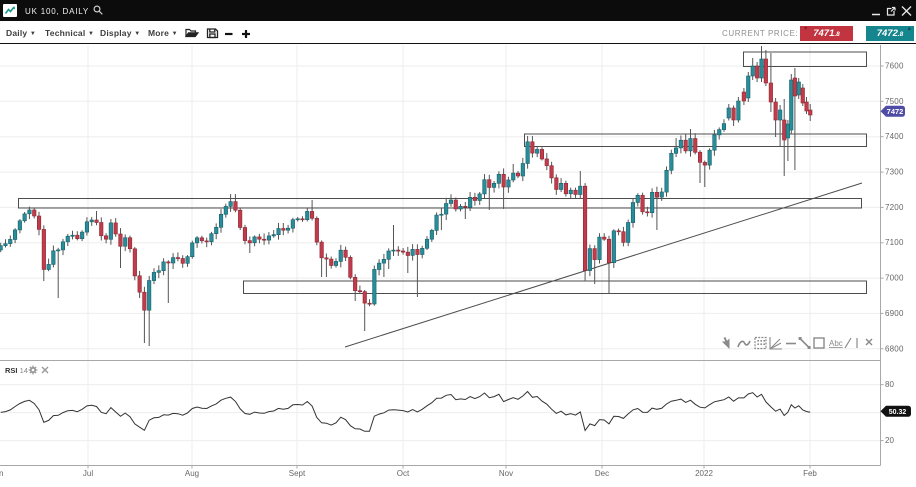 This screenshot has height=487, width=916. Describe the element at coordinates (403, 473) in the screenshot. I see `svg-text: Oct` at that location.